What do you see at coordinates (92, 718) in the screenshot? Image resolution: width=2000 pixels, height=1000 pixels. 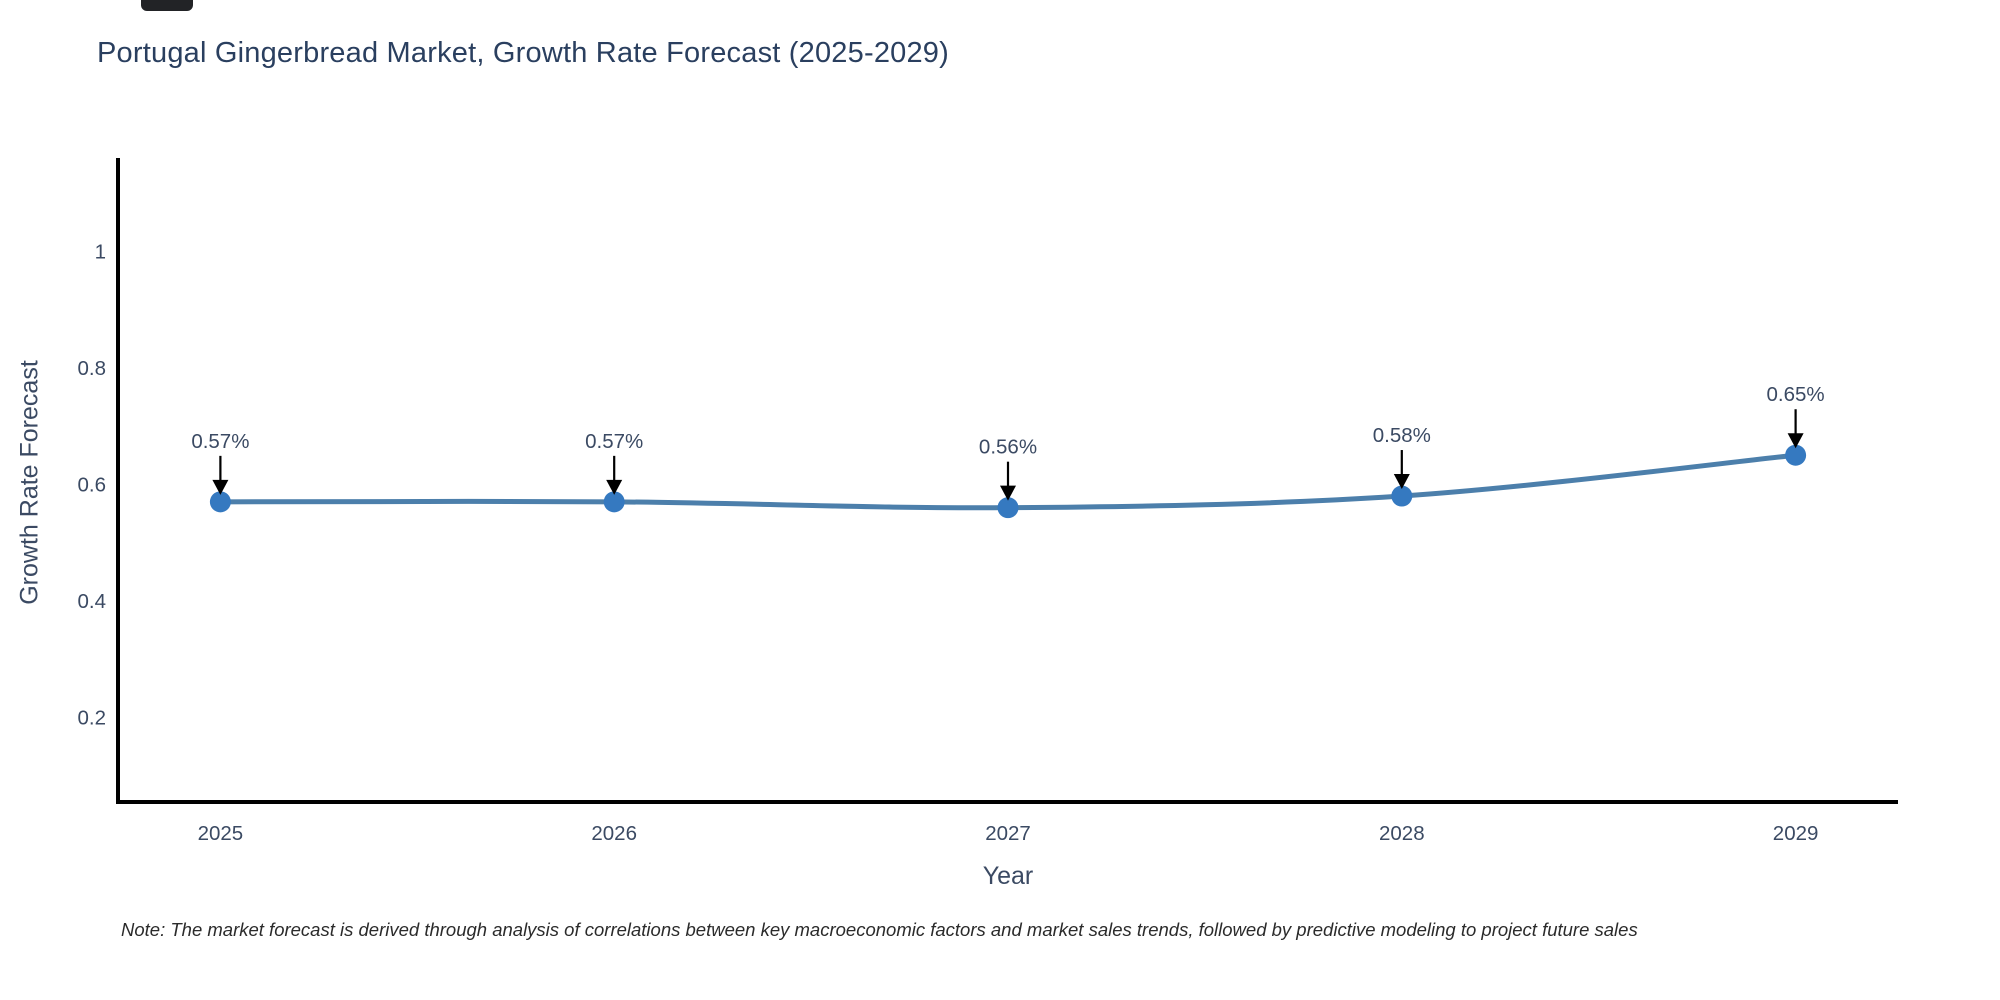 I see `y-tick-label: 0.2` at bounding box center [92, 718].